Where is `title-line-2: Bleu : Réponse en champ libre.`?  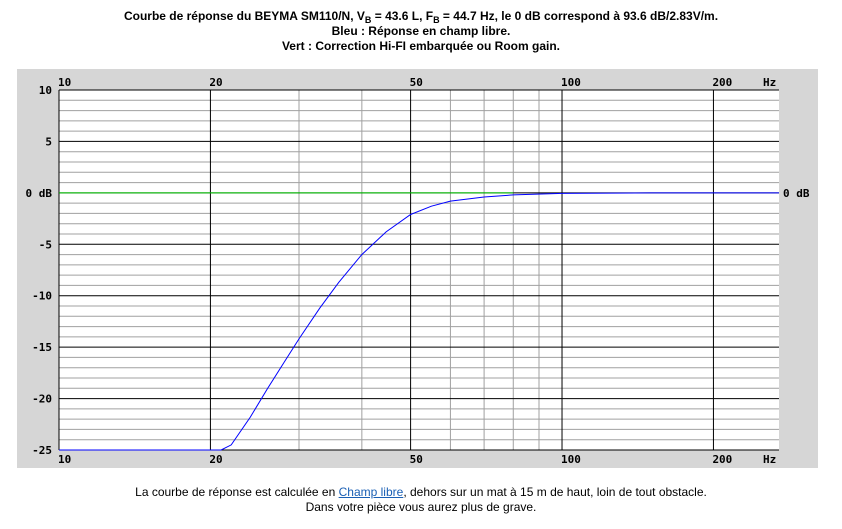
title-line-2: Bleu : Réponse en champ libre. is located at coordinates (421, 31).